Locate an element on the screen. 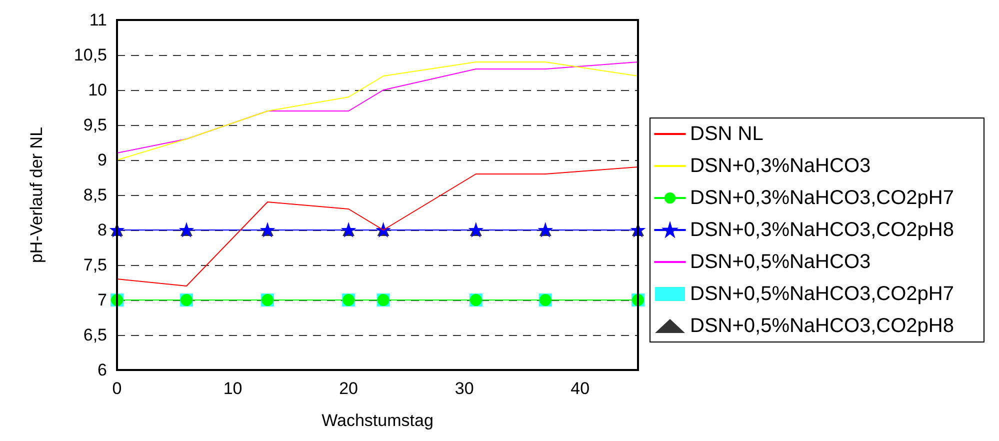 This screenshot has height=441, width=999. legend-label: DSN+0,3%NaHCO3,CO2pH8 is located at coordinates (822, 230).